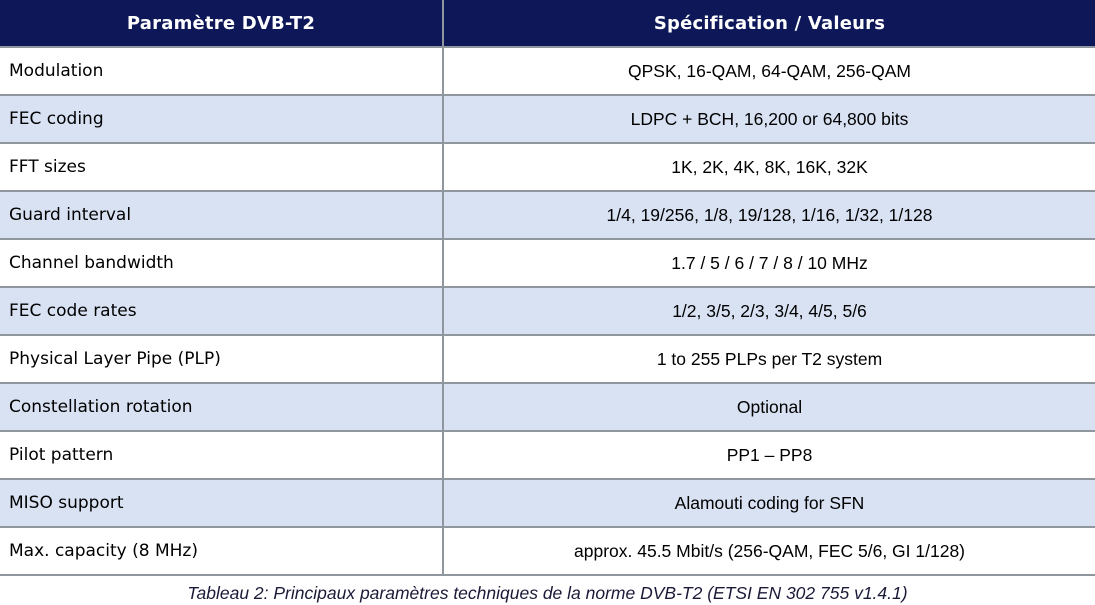 Image resolution: width=1095 pixels, height=605 pixels. What do you see at coordinates (769, 72) in the screenshot?
I see `value-cell: QPSK, 16-QAM, 64-QAM, 256-QAM` at bounding box center [769, 72].